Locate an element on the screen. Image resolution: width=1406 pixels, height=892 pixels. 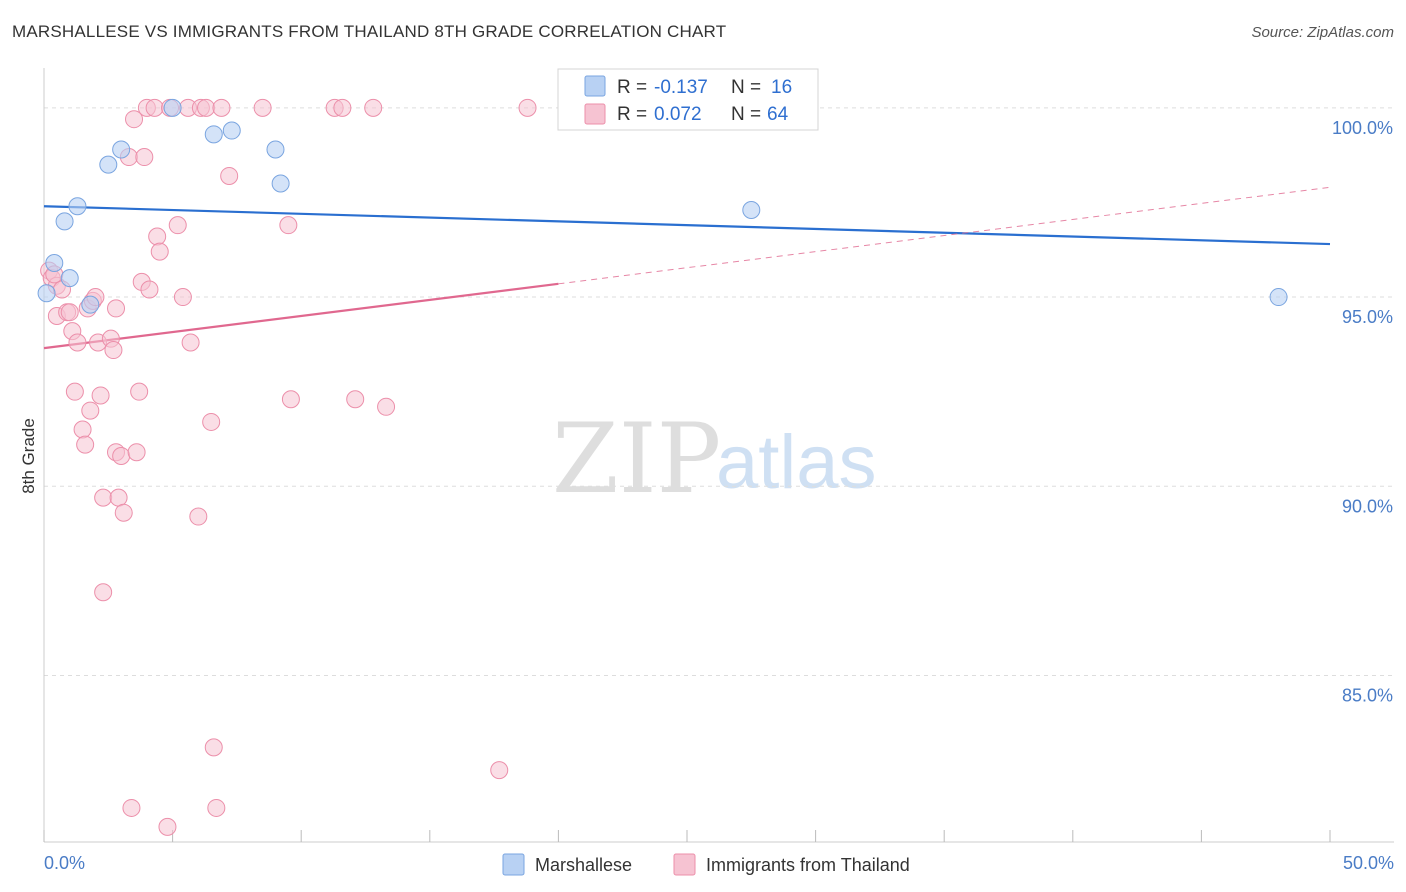
legend-r-label-2: R = is located at coordinates (632, 114).